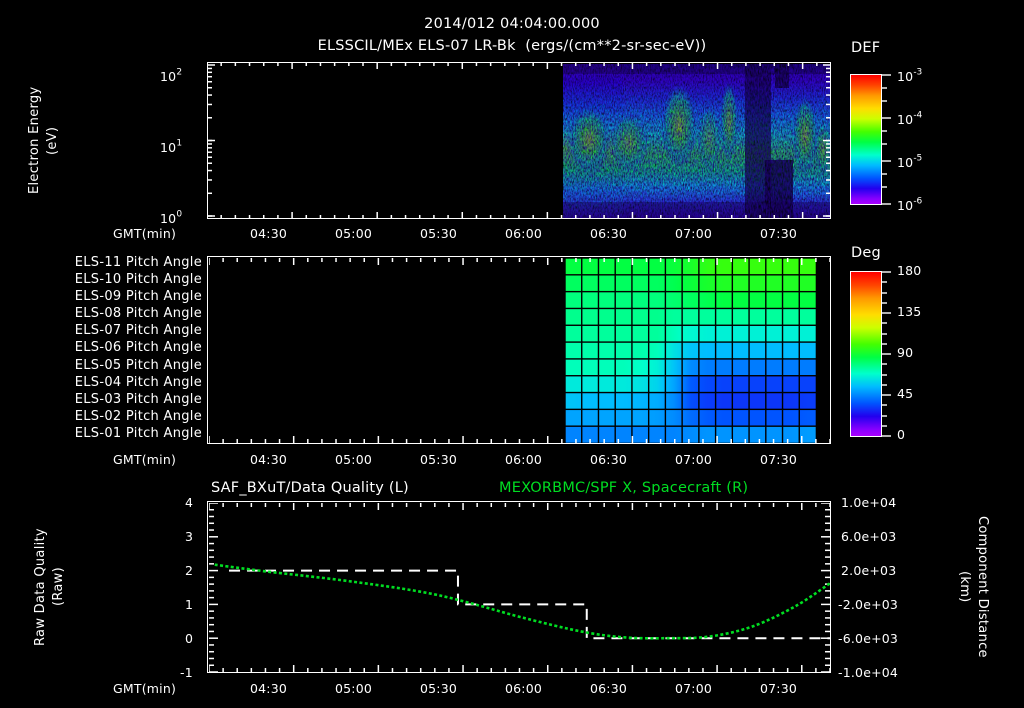 This screenshot has width=1024, height=708. I want to click on panel3-xlabel: GMT(min), so click(145, 688).